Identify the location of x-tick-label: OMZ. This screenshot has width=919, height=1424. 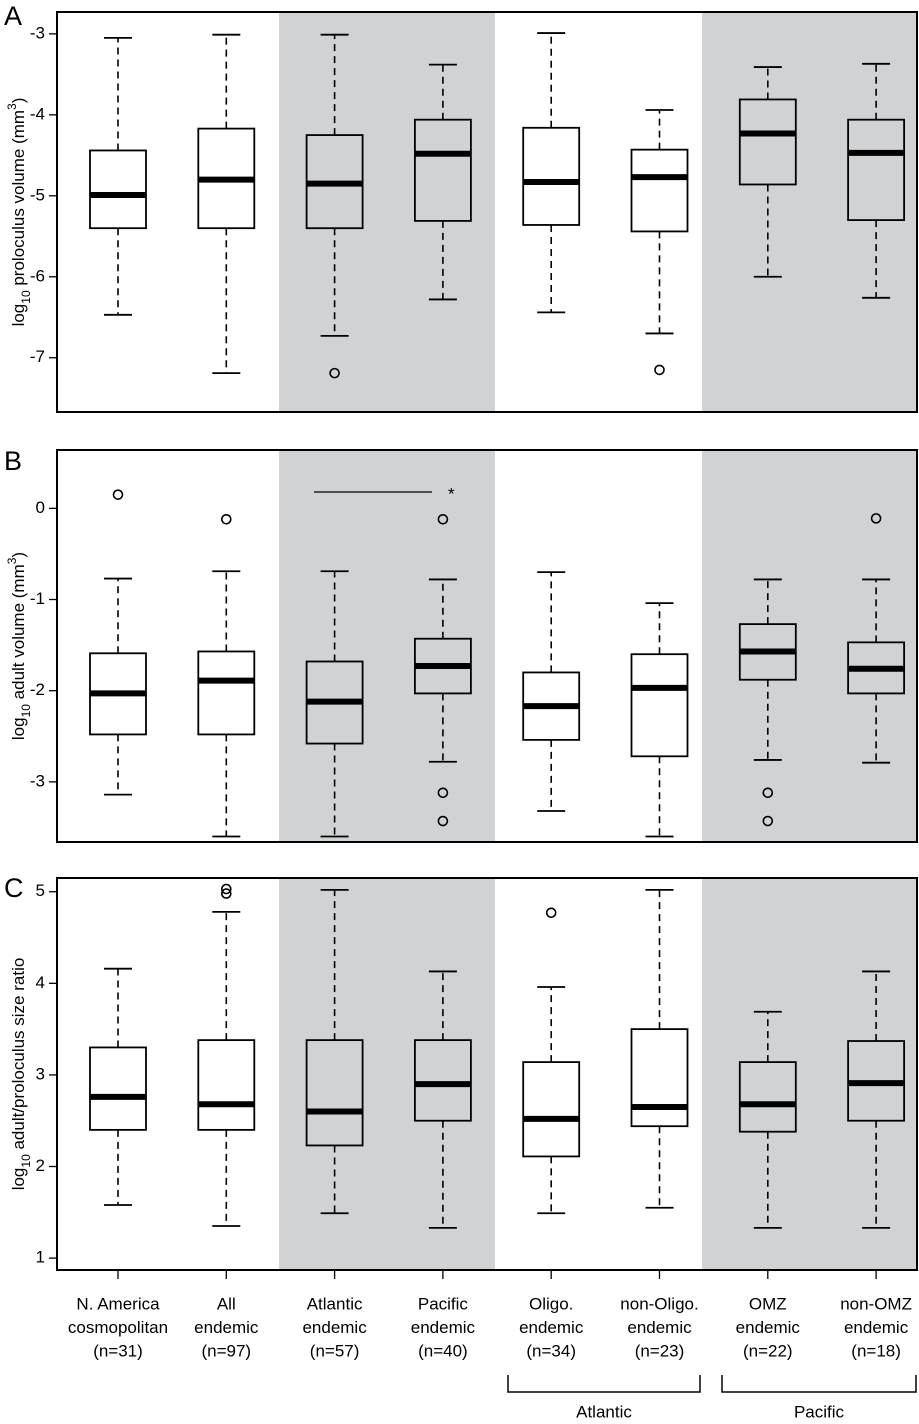
(768, 1303).